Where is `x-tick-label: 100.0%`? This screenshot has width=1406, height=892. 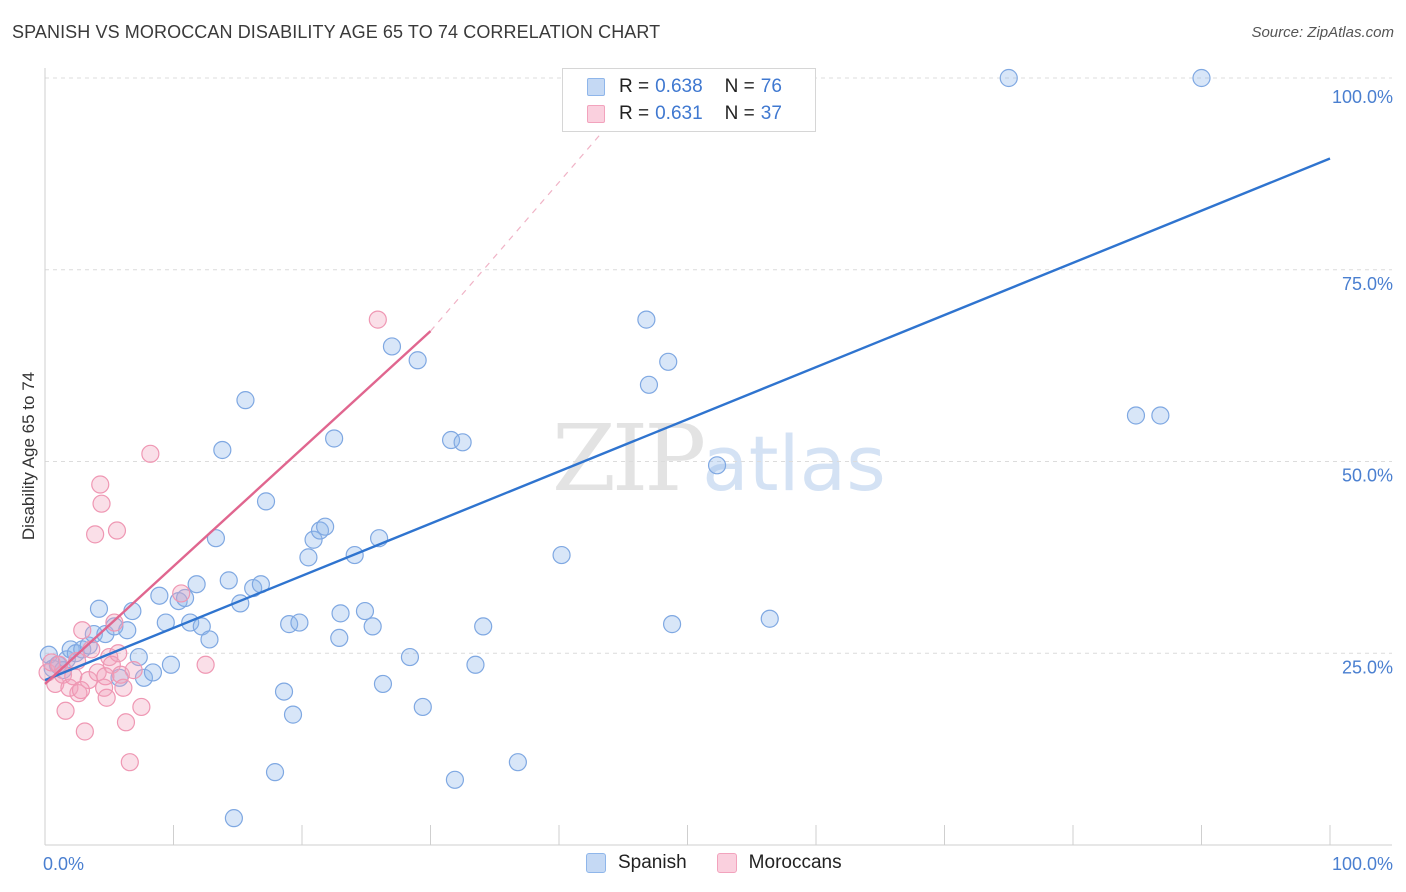 x-tick-label: 100.0% is located at coordinates (1362, 864).